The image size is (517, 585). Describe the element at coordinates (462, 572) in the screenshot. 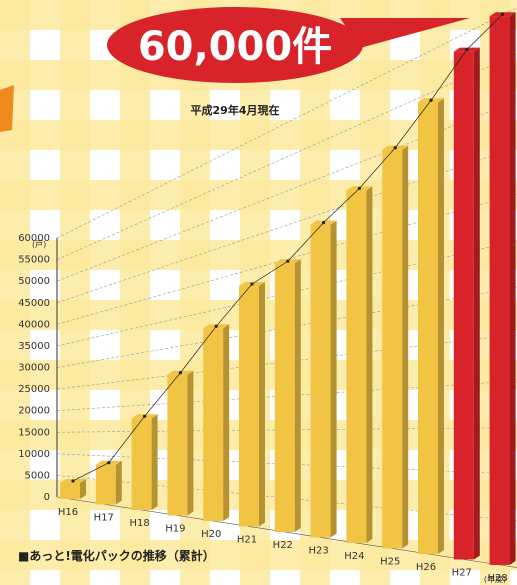

I see `x-tick-label: H27` at that location.